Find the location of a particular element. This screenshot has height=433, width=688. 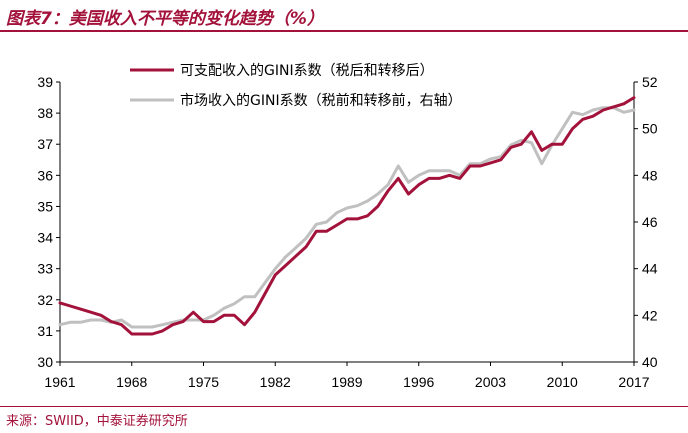

right-tick-label: 48 is located at coordinates (650, 175).